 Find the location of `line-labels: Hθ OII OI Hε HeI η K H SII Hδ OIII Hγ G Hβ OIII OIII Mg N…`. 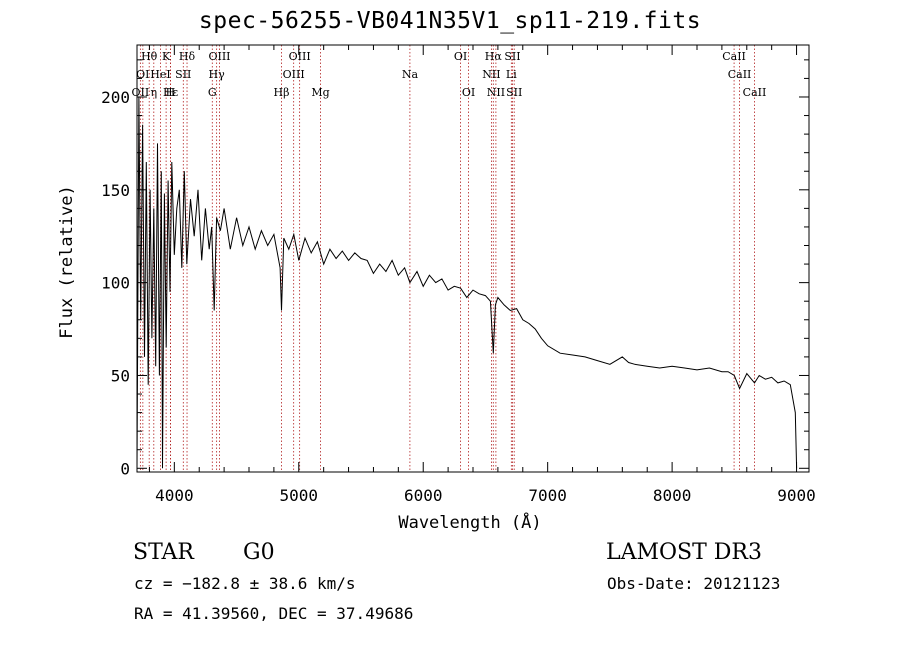

line-labels: Hθ OII OI Hε HeI η K H SII Hδ OIII Hγ G Hβ OIII OIII Mg N… is located at coordinates (449, 74).